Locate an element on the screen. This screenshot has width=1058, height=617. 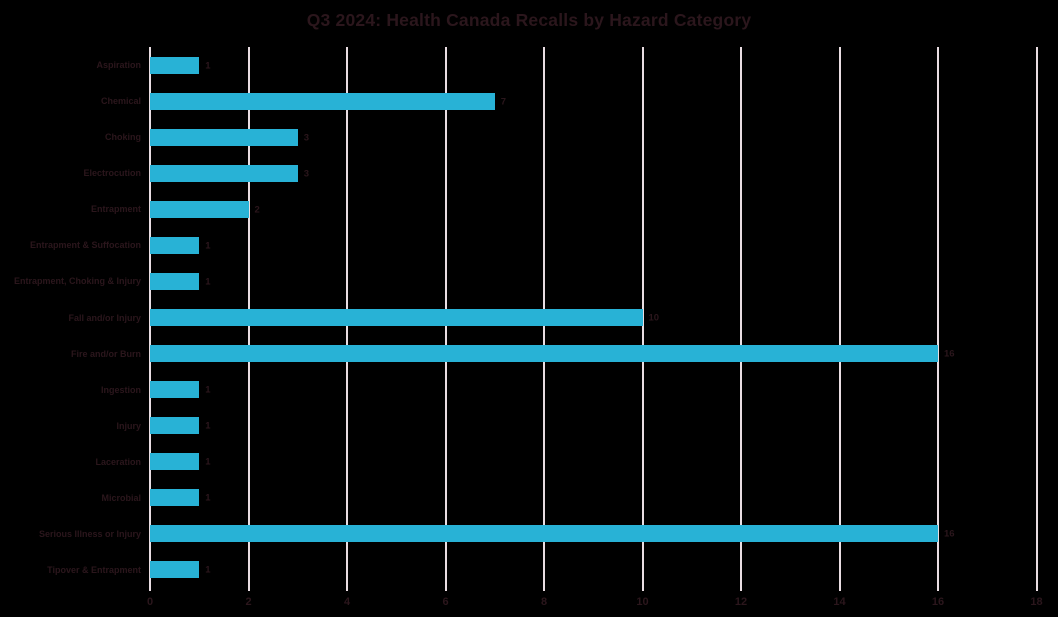
category-label: Entrapment & Suffocation is located at coordinates (85, 245).